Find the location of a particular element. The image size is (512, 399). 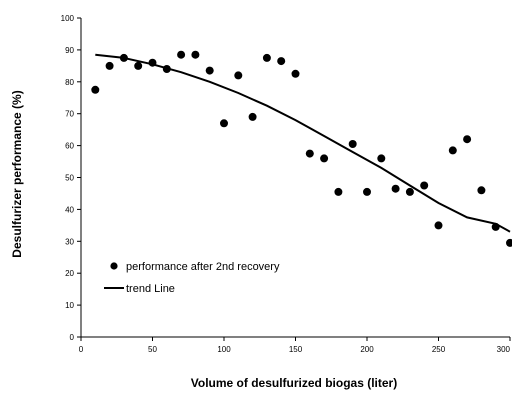

y-tick-label: 70 is located at coordinates (69, 114).